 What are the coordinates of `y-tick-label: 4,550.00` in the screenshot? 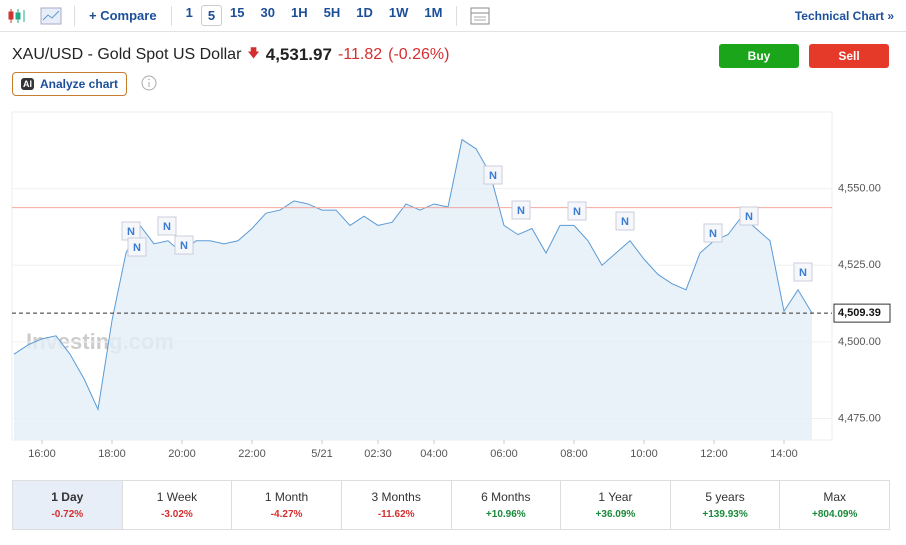 It's located at (859, 189).